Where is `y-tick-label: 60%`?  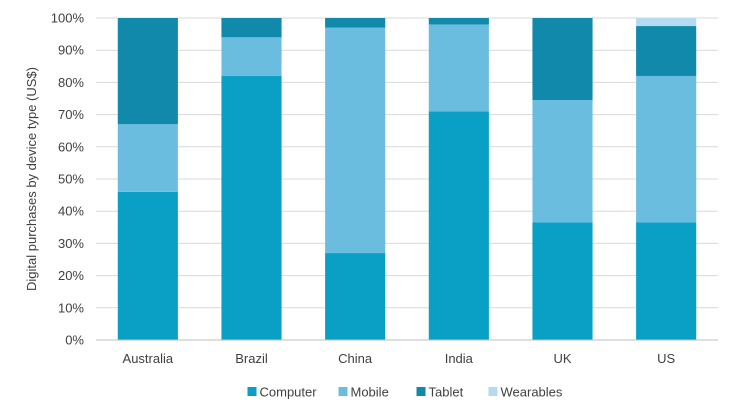
y-tick-label: 60% is located at coordinates (71, 146).